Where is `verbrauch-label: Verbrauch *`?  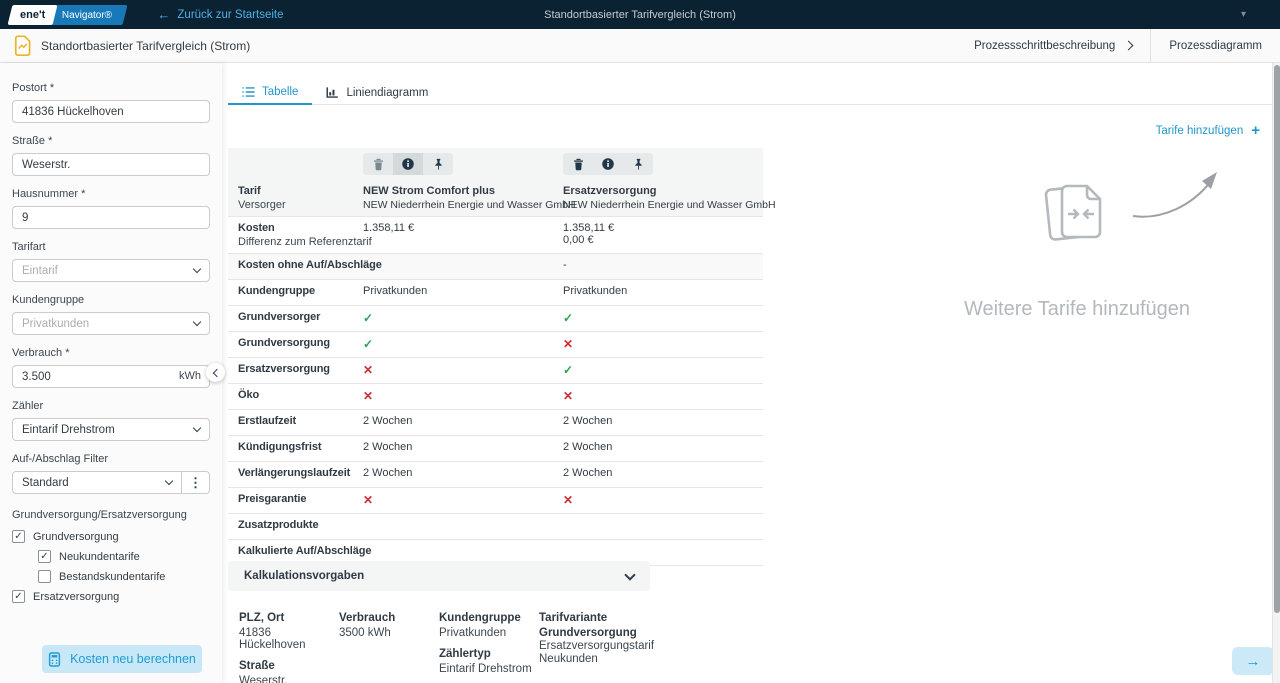 verbrauch-label: Verbrauch * is located at coordinates (41, 353).